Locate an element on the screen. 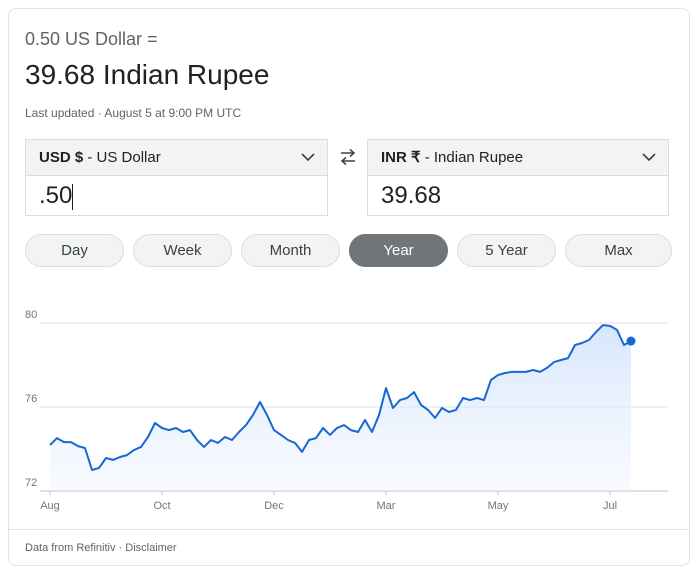  result-line: 39.68 Indian Rupee is located at coordinates (147, 74).